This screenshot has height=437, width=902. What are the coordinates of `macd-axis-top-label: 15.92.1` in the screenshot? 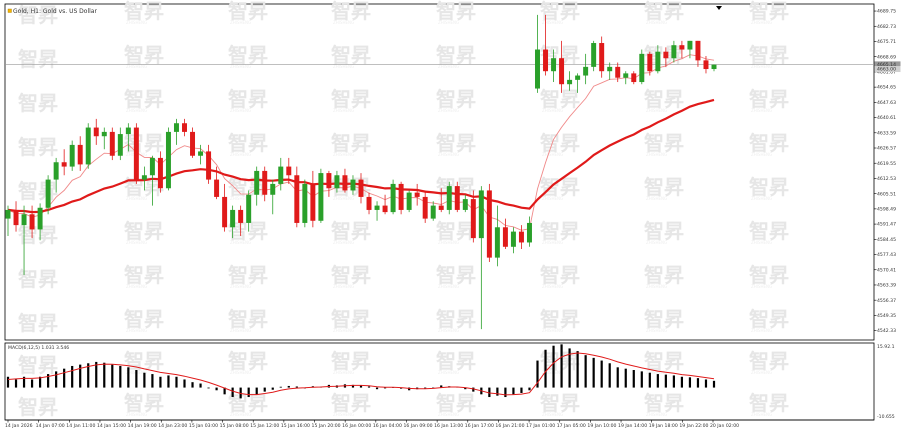 It's located at (886, 347).